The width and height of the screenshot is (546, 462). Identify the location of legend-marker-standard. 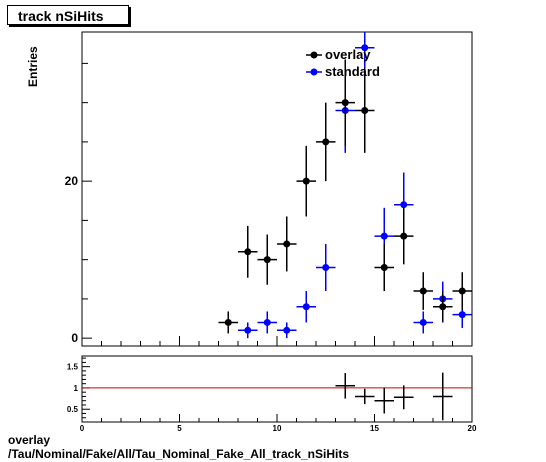
(314, 72).